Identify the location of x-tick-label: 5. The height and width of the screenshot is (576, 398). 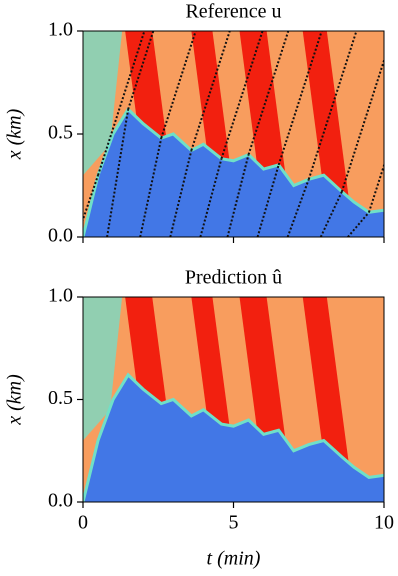
(234, 523).